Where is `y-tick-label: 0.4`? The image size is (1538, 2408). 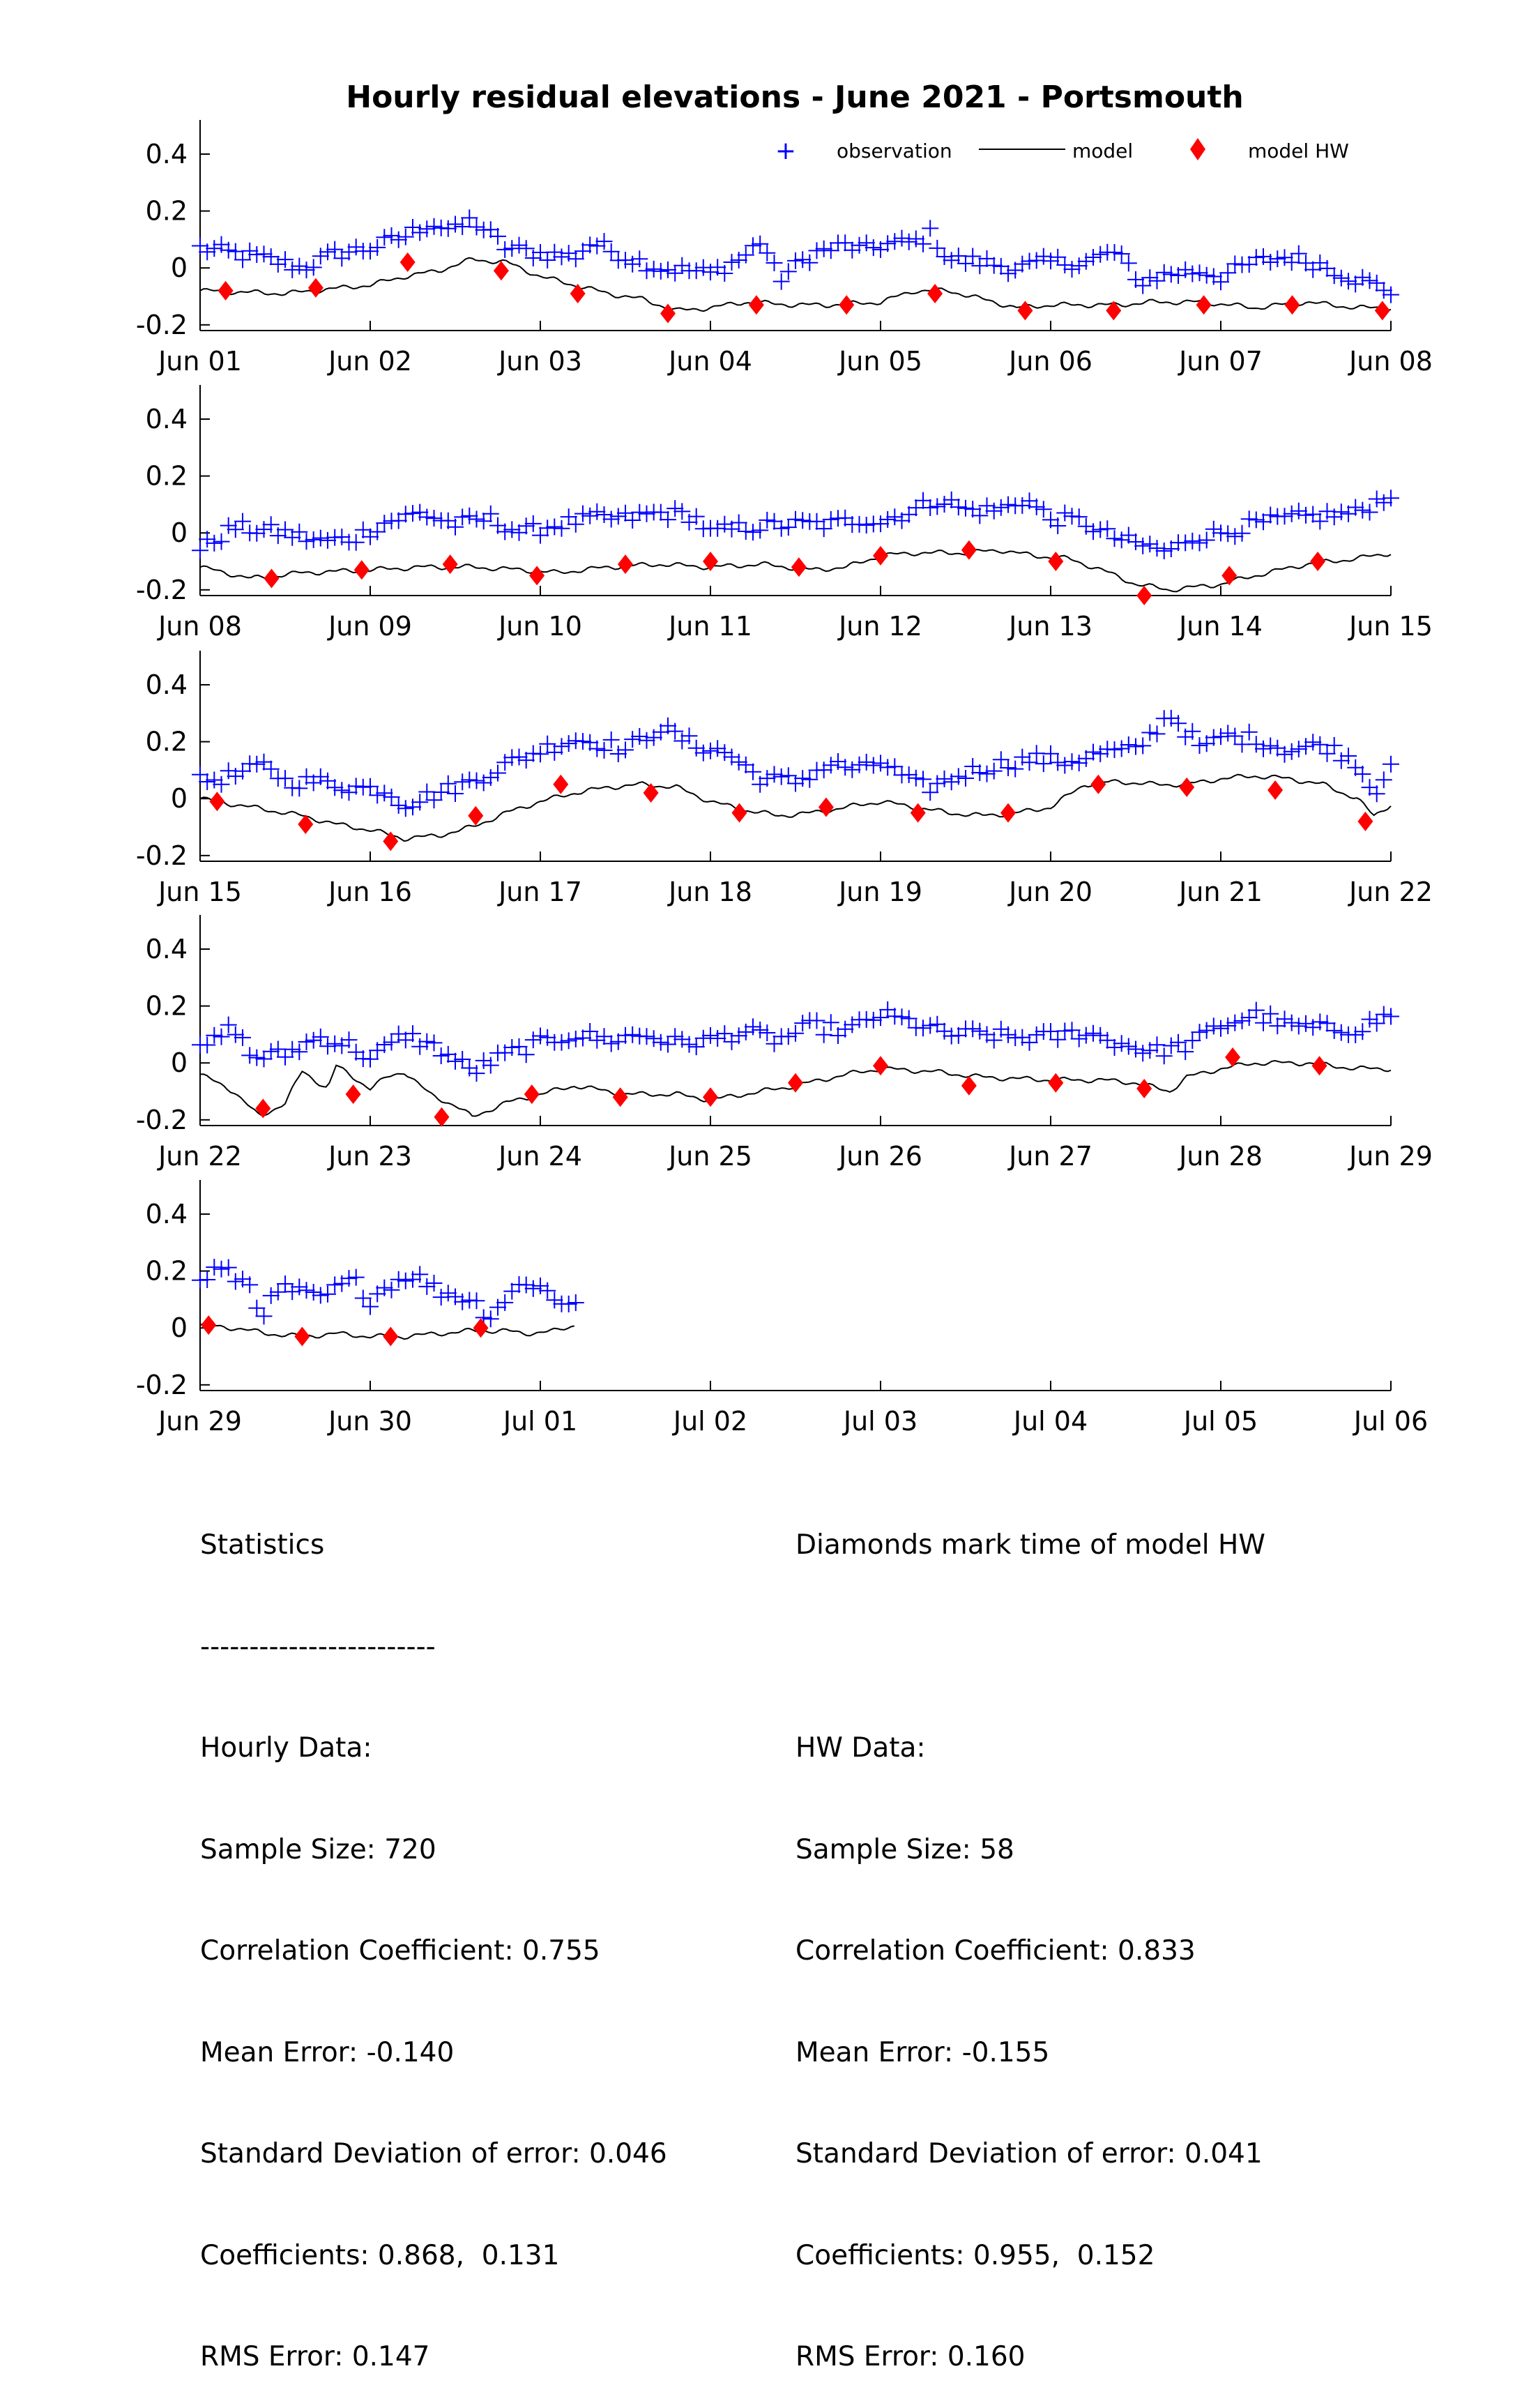
y-tick-label: 0.4 is located at coordinates (167, 419).